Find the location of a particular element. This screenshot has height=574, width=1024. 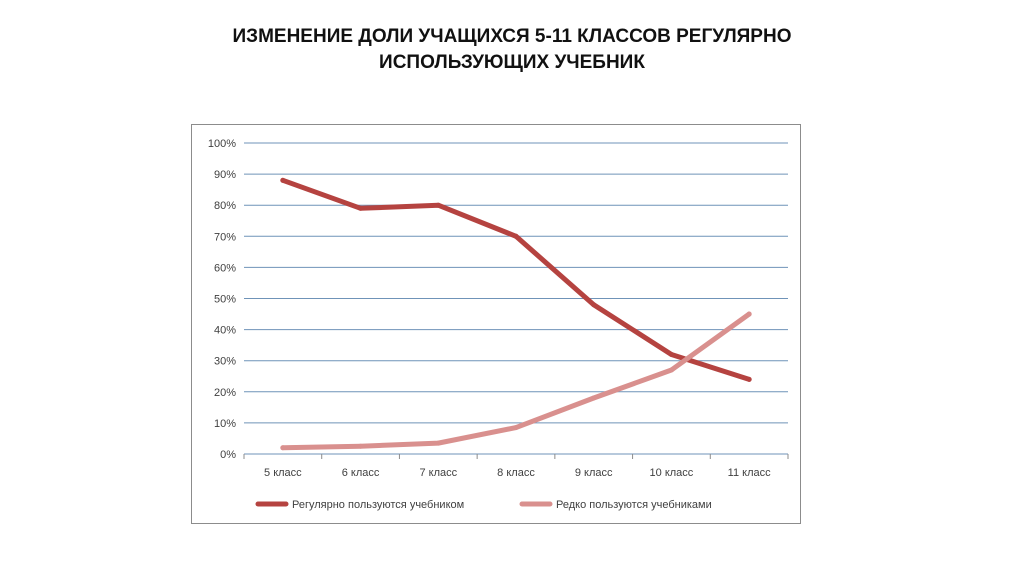

x-tick-label: 11 класс is located at coordinates (749, 473).